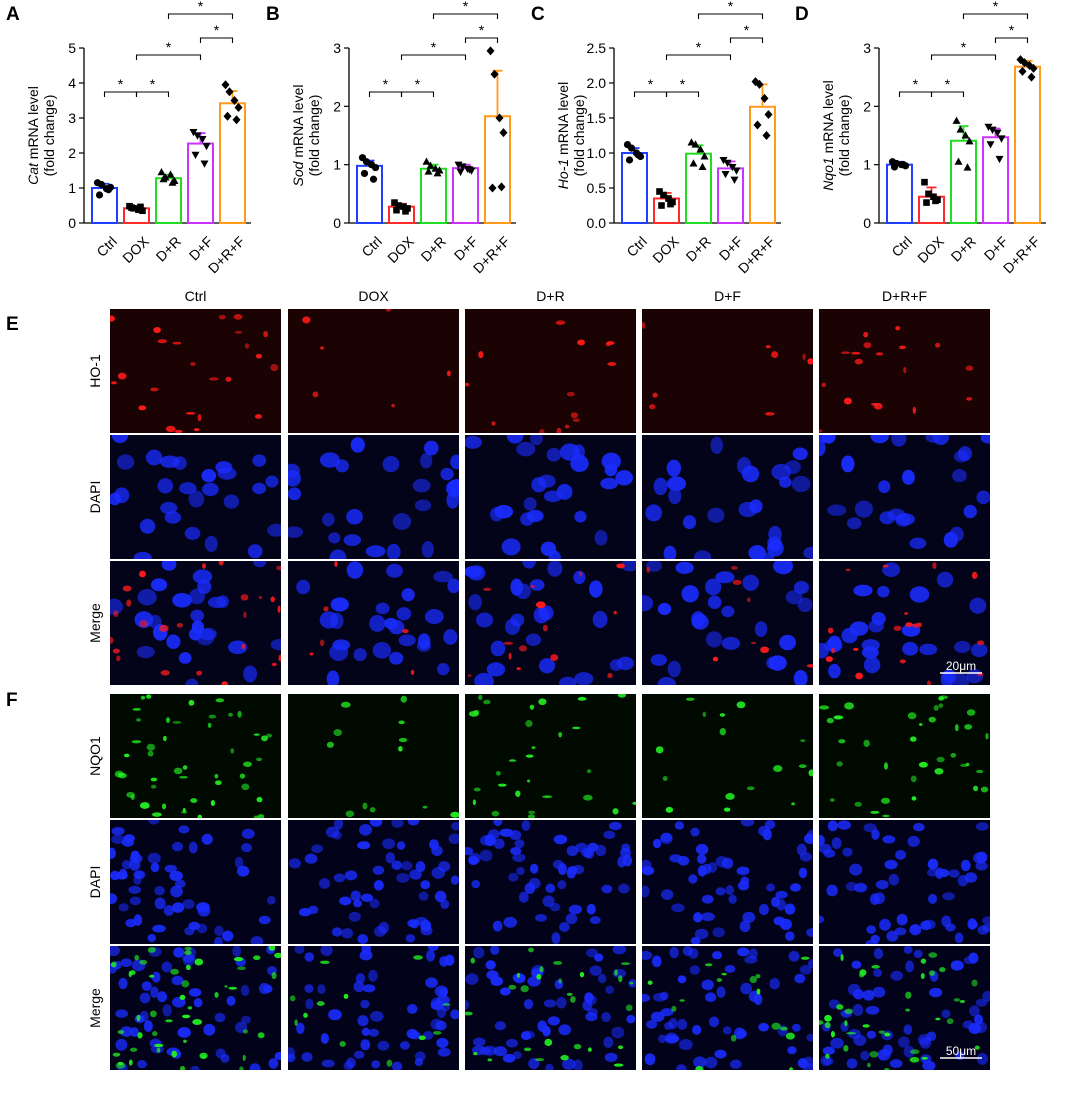 The width and height of the screenshot is (1065, 1094). What do you see at coordinates (273, 14) in the screenshot?
I see `panel-letter: B` at bounding box center [273, 14].